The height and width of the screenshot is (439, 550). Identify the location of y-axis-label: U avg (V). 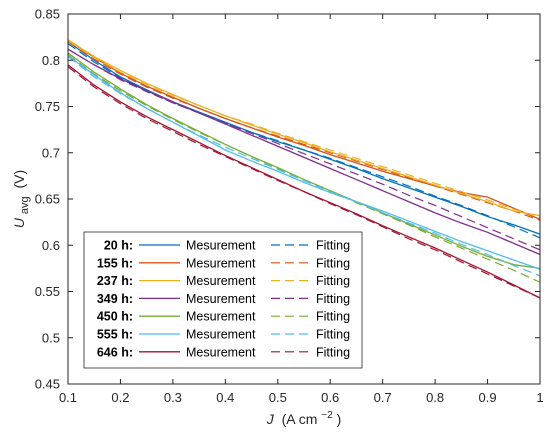
(21, 199).